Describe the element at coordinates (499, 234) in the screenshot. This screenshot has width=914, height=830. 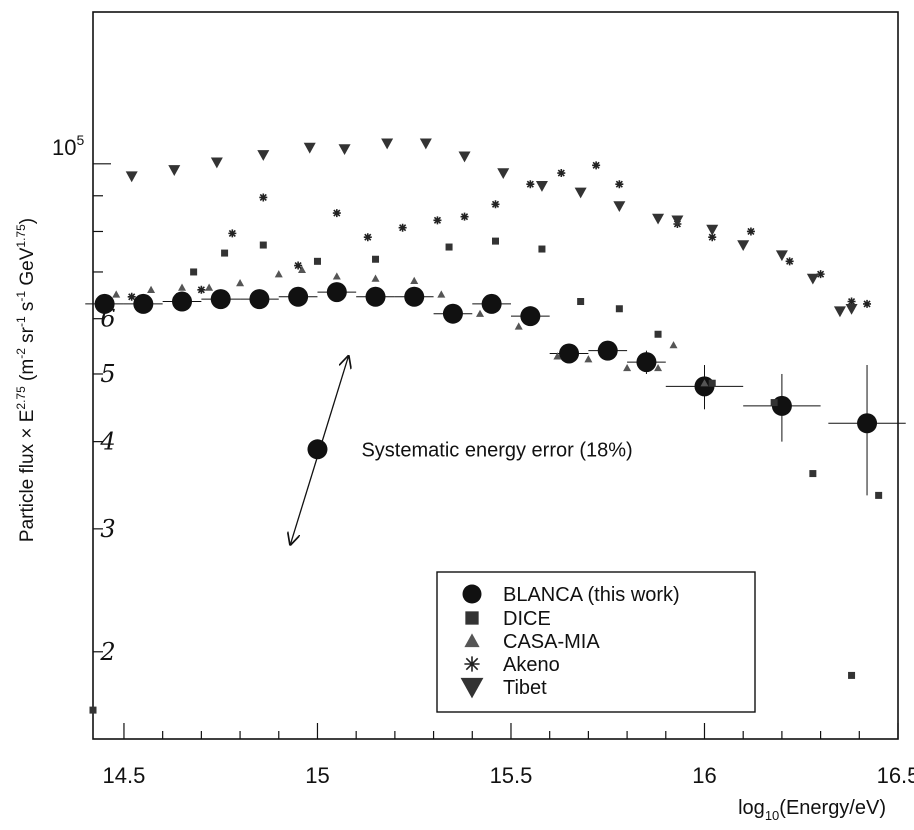
I see `series-star` at that location.